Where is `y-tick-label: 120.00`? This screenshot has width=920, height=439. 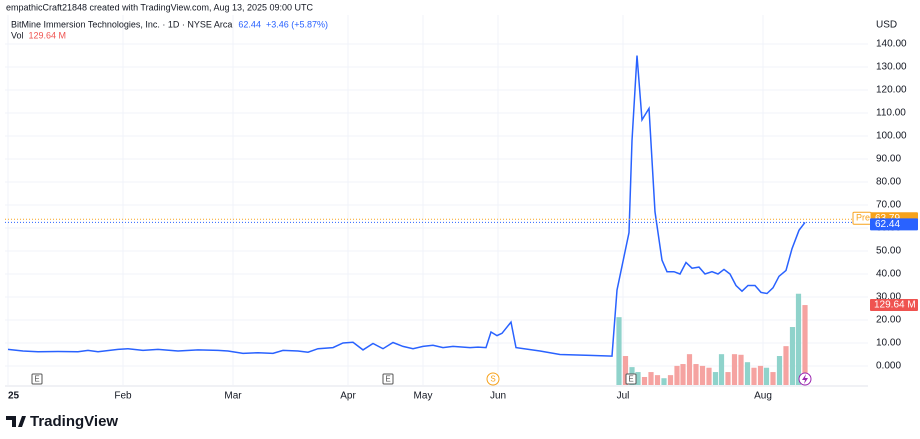
y-tick-label: 120.00 is located at coordinates (891, 90).